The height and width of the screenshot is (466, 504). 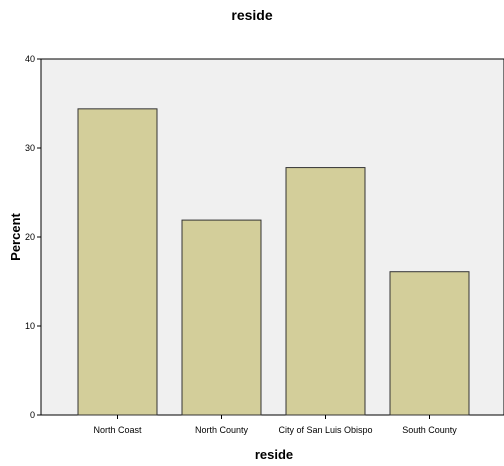 I want to click on y-tick-label: 20, so click(x=30, y=237).